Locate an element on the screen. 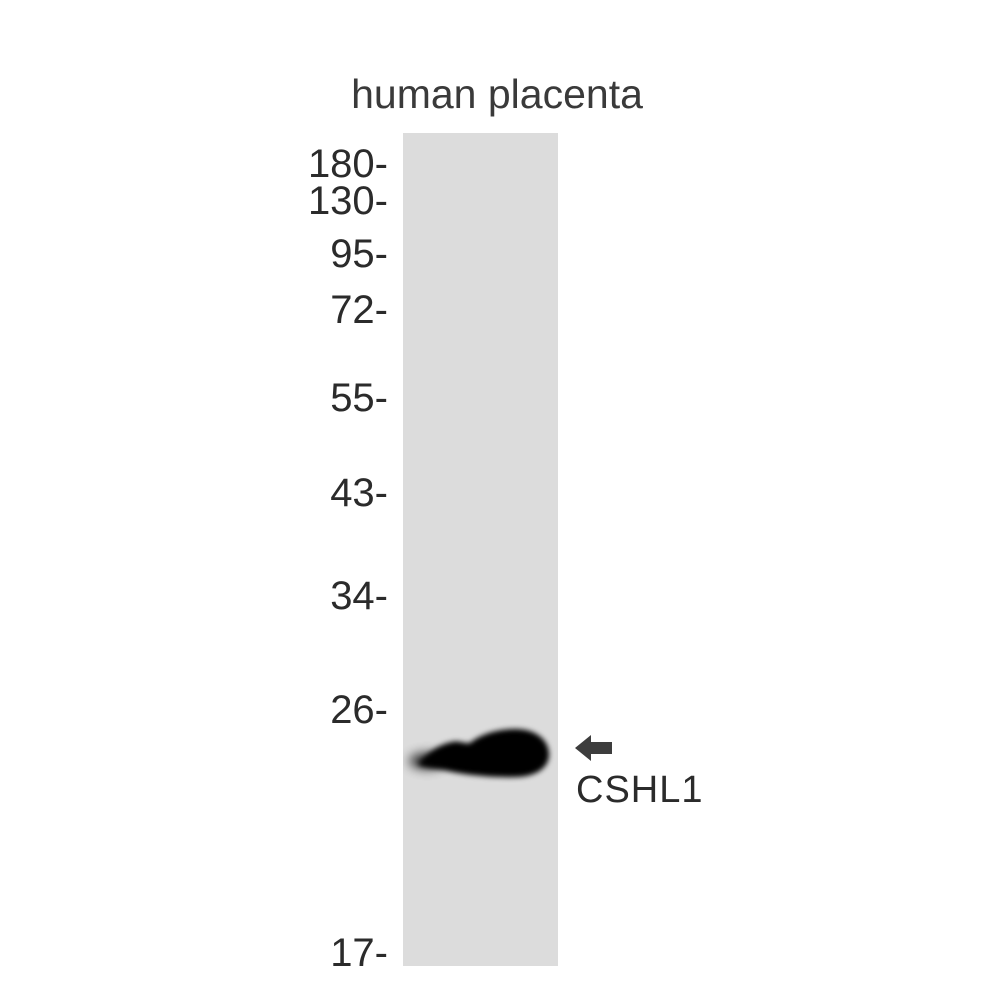 Image resolution: width=1000 pixels, height=1000 pixels. mw-marker-95: 95- is located at coordinates (359, 254).